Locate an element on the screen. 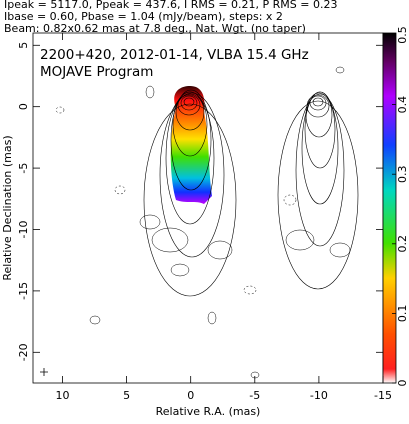 This screenshot has height=424, width=409. y-tick-label: -20 is located at coordinates (23, 352).